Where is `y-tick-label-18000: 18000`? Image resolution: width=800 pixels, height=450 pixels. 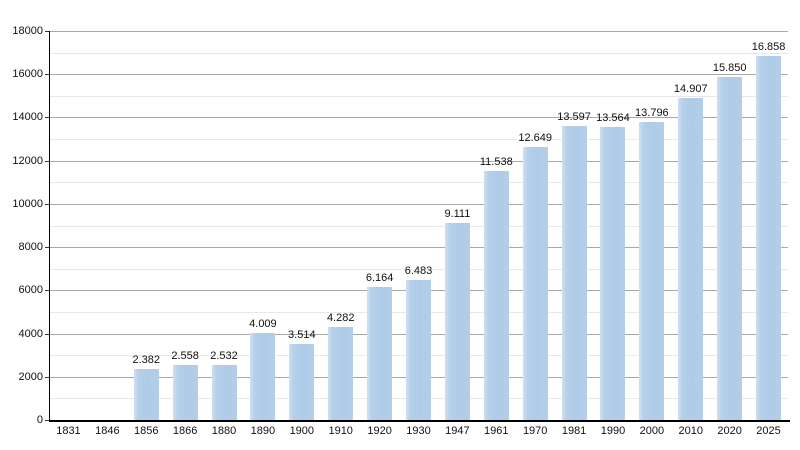
y-tick-label-18000: 18000 is located at coordinates (27, 31).